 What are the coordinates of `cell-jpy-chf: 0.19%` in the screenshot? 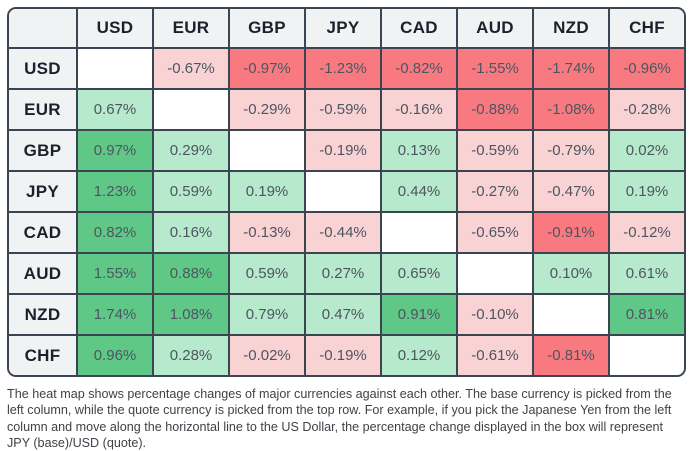 It's located at (646, 191).